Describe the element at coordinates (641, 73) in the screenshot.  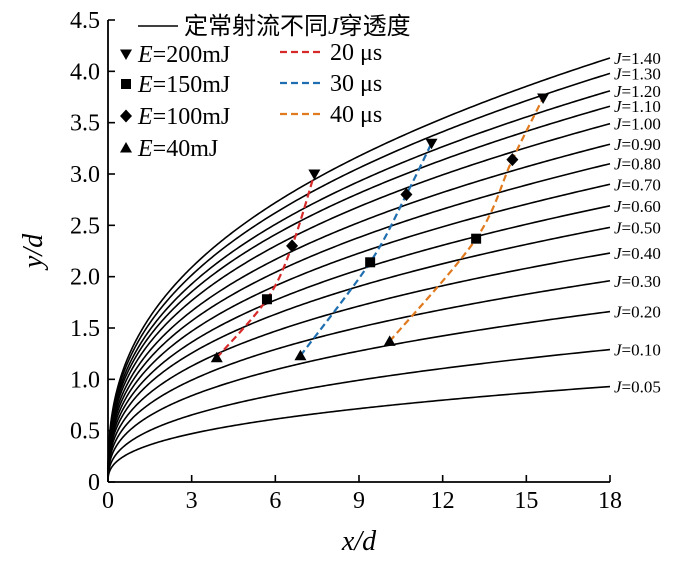
I see `curve-label-value: =1.30` at that location.